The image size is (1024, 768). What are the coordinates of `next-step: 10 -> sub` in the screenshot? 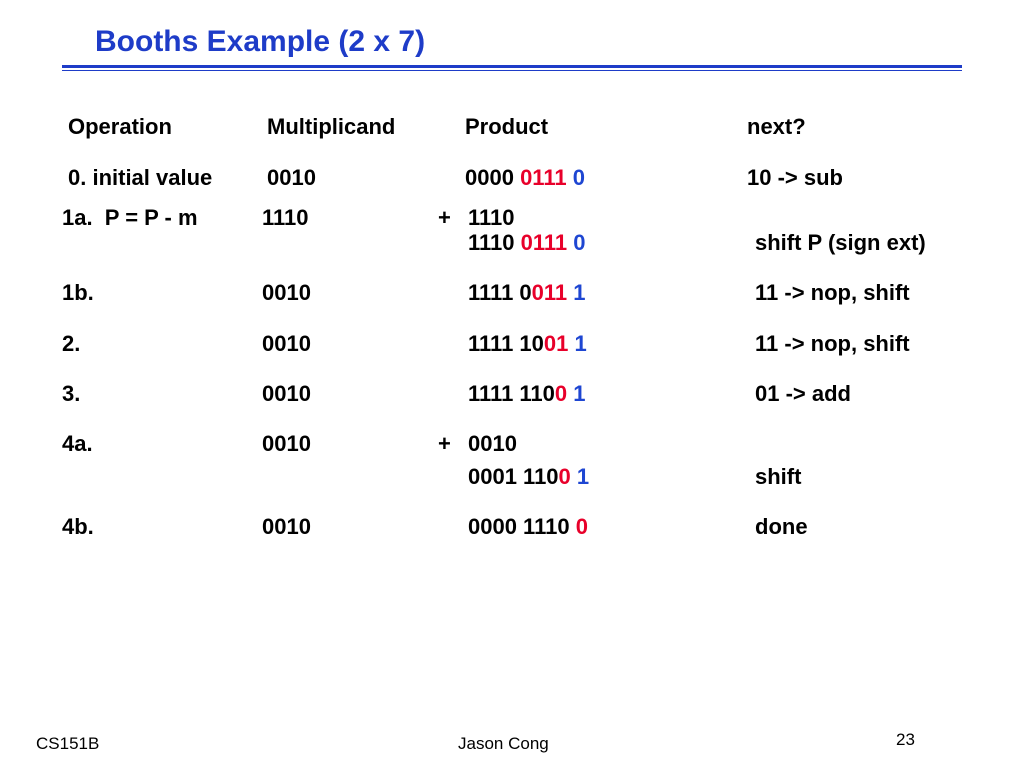 It's located at (795, 177).